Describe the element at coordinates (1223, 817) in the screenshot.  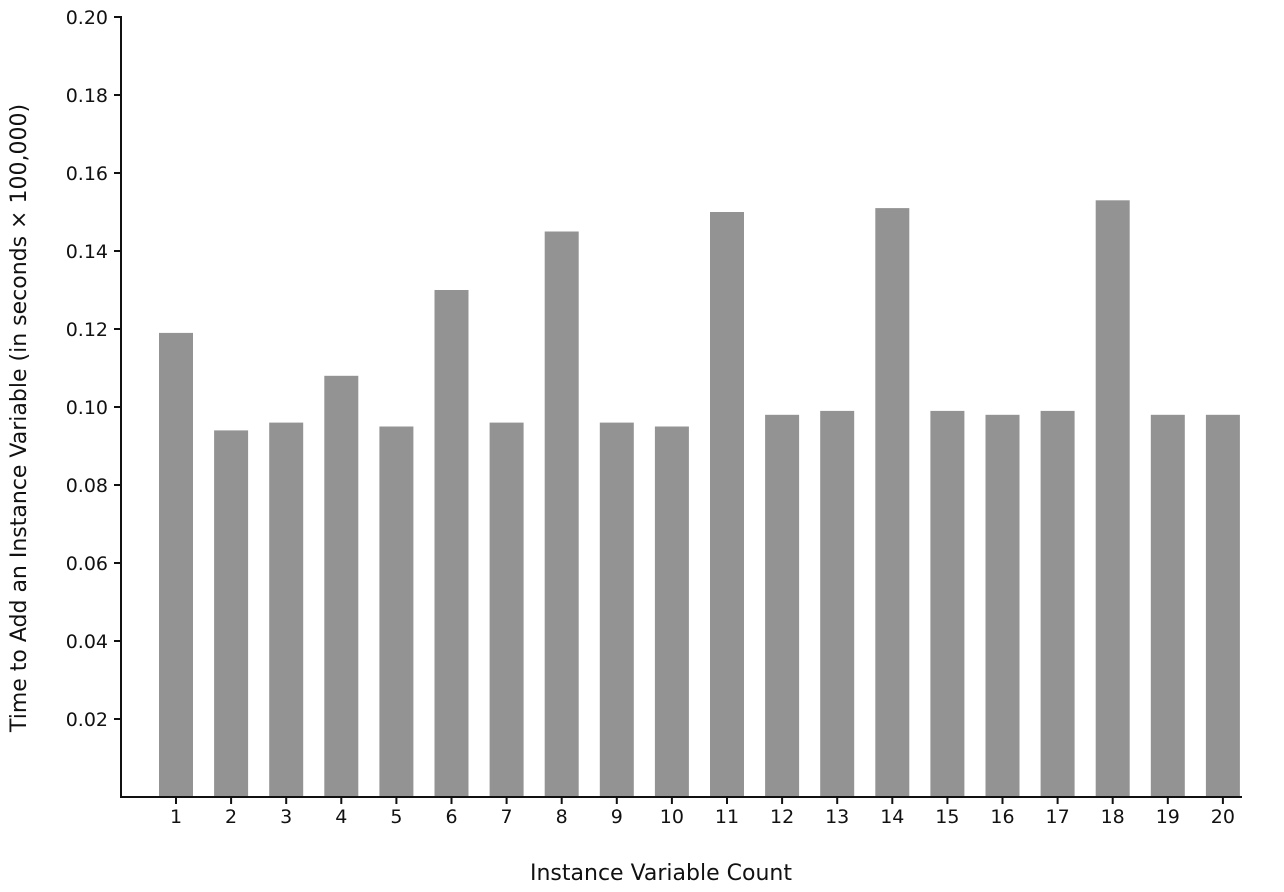
I see `x-tick-label: 20` at that location.